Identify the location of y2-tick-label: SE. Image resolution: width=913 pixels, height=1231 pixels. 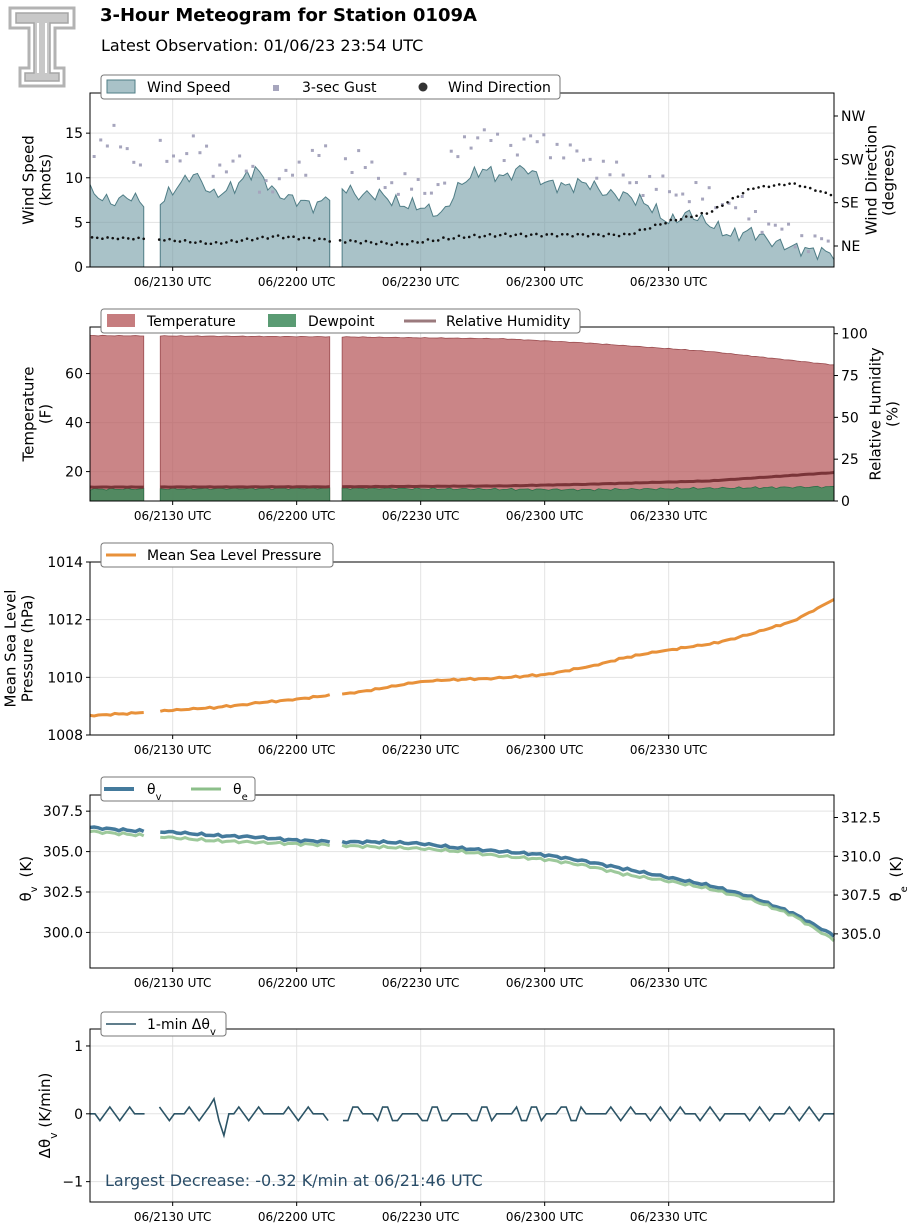
(850, 204).